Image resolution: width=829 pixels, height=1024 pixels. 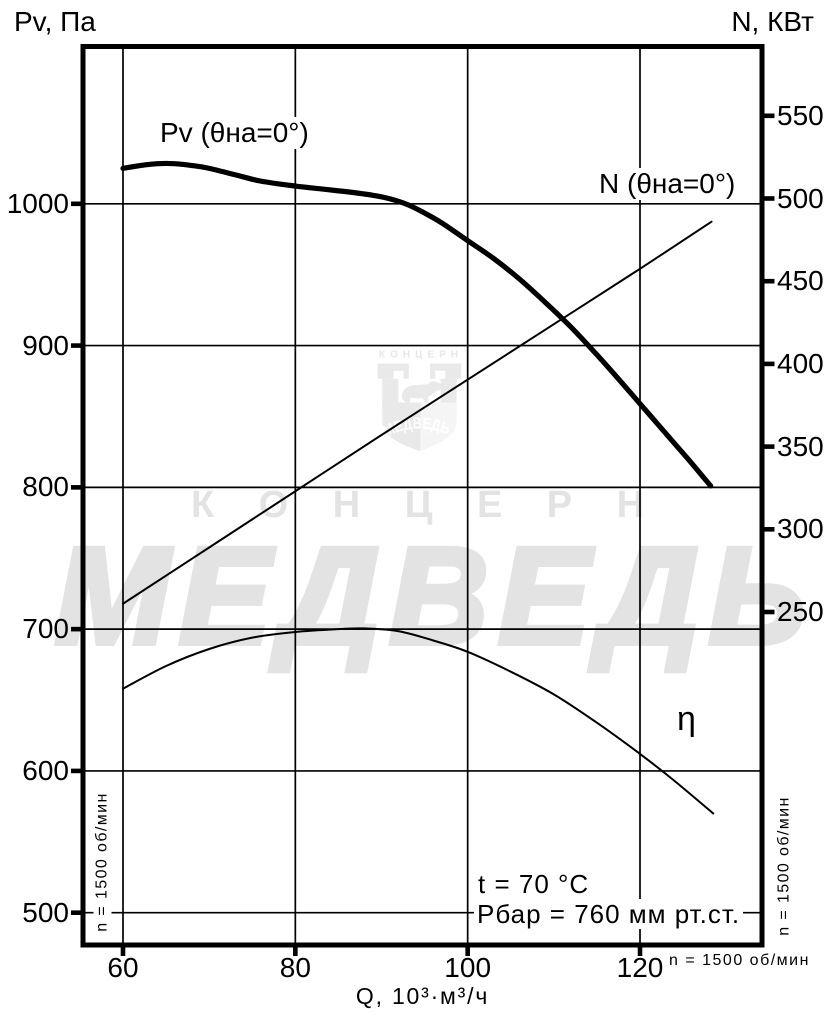 I want to click on watermark-brand-top: КОНЦЕРН, so click(x=440, y=505).